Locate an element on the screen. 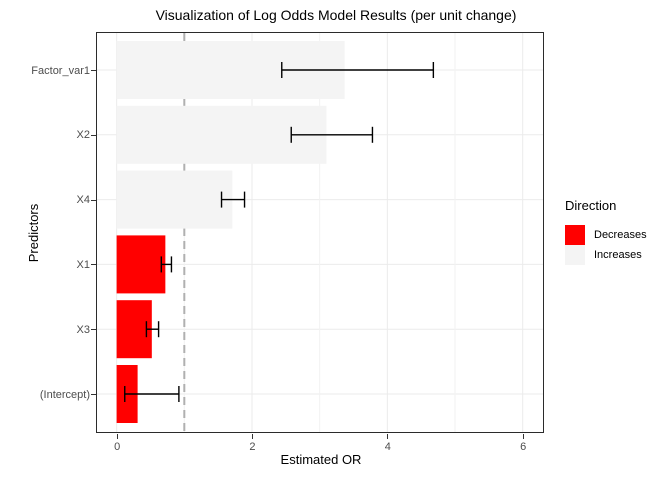  legend: Direction Decreases Increases is located at coordinates (606, 231).